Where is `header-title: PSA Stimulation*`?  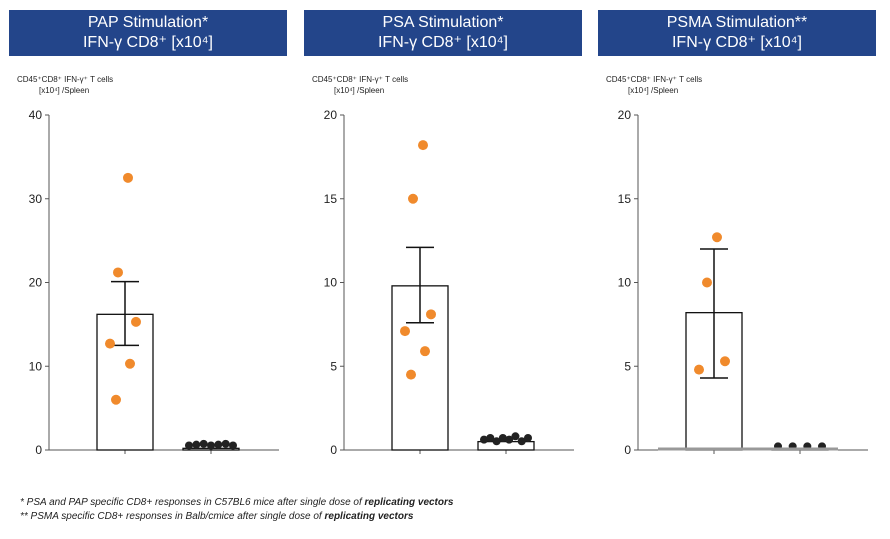
header-title: PSA Stimulation* is located at coordinates (443, 22).